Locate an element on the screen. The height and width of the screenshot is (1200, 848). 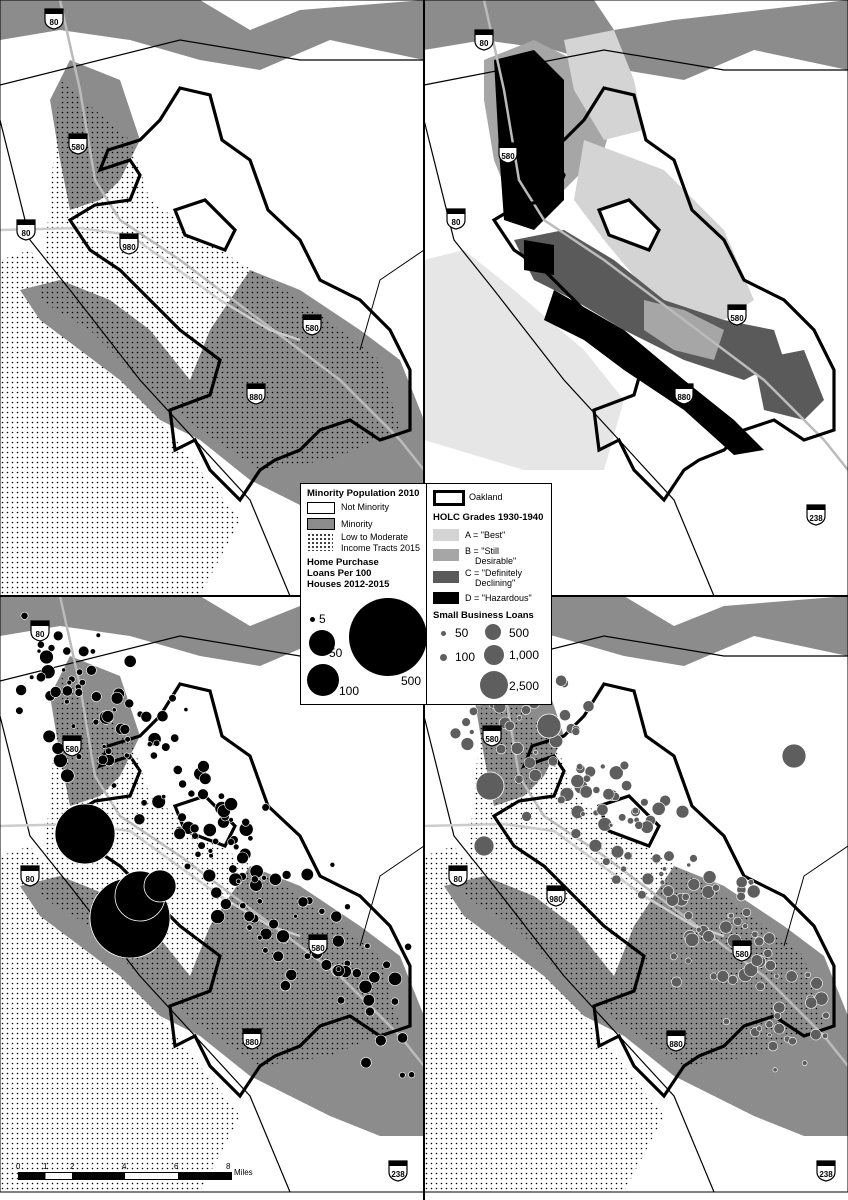
shield-580-c: 580 is located at coordinates (508, 153).